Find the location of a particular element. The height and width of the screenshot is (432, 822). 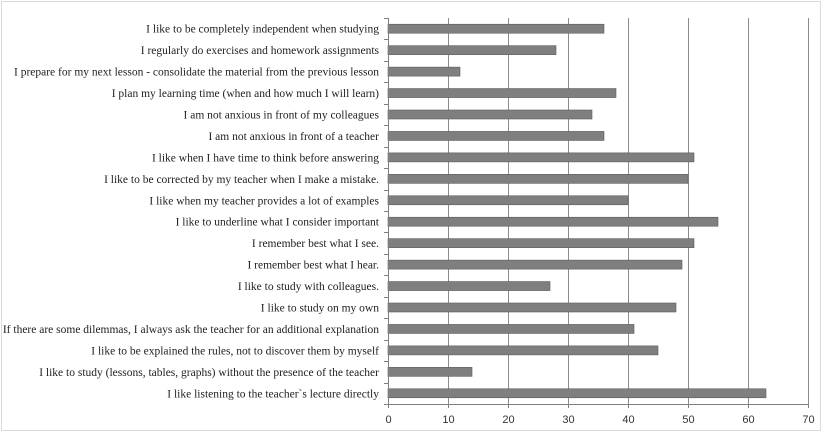

x-tick-label-50: 50 is located at coordinates (688, 420).